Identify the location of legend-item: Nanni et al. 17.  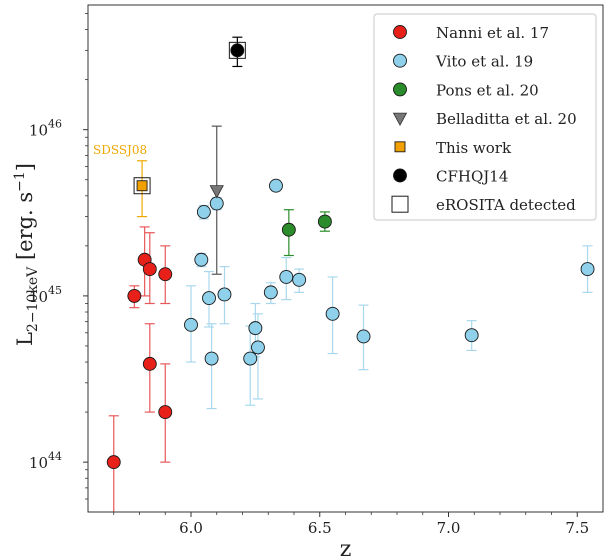
(471, 33).